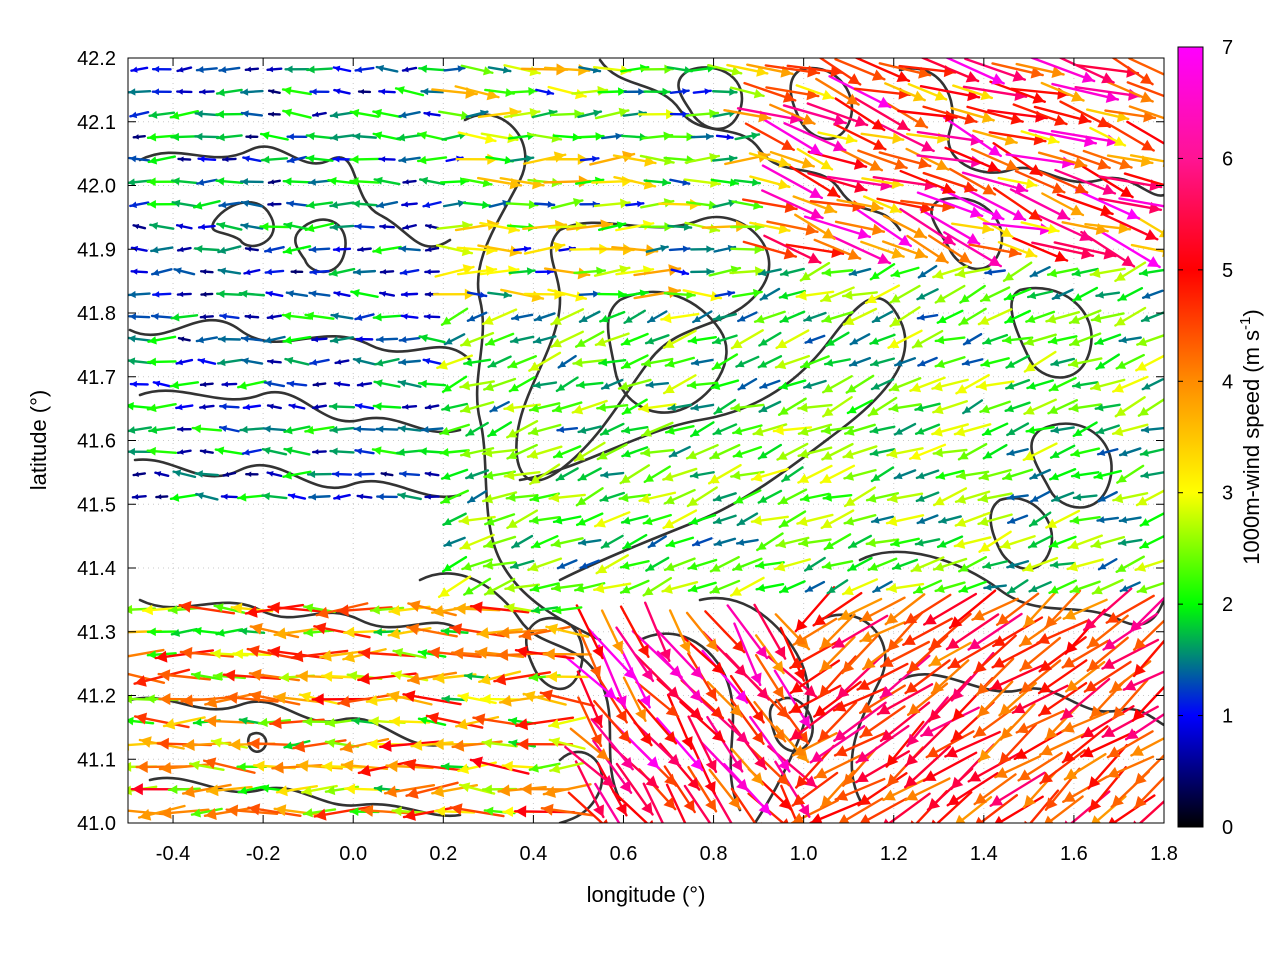  I want to click on x-tick-label: 1.4, so click(984, 854).